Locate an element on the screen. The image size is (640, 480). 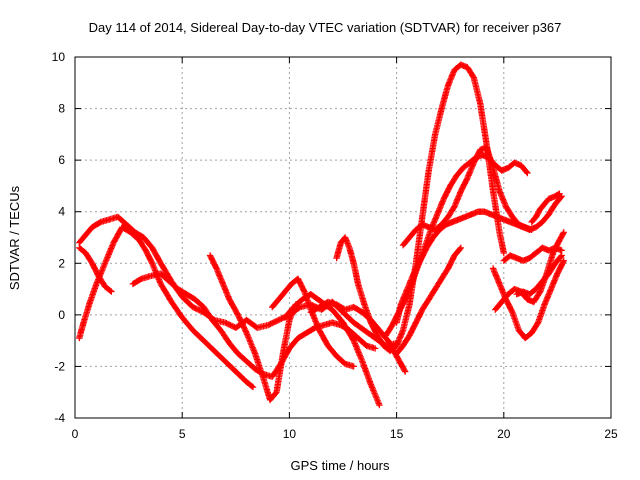
y-tick-label: 0 is located at coordinates (61, 315).